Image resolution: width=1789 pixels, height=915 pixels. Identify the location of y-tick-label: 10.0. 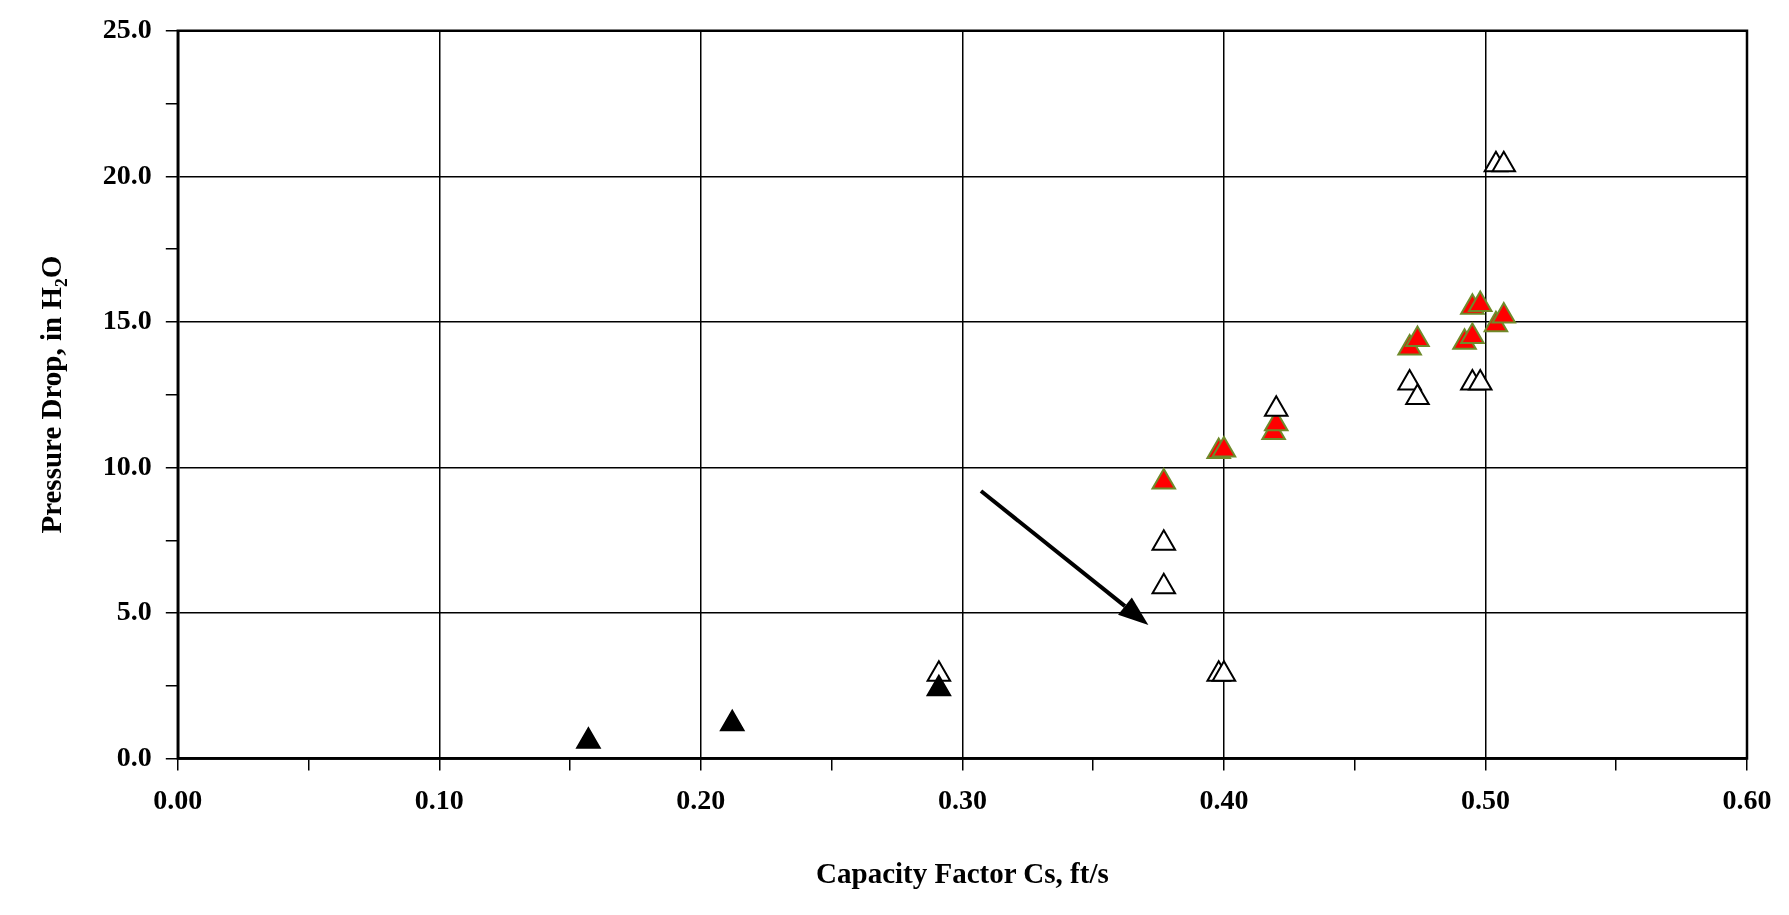
(127, 465).